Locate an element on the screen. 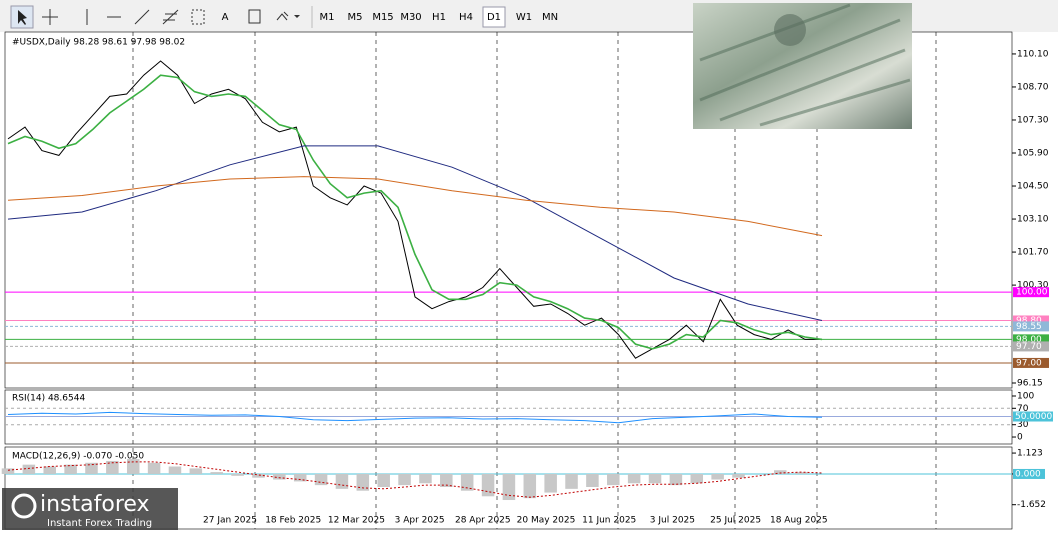 The image size is (1058, 533). timeframe-button: M1 is located at coordinates (327, 17).